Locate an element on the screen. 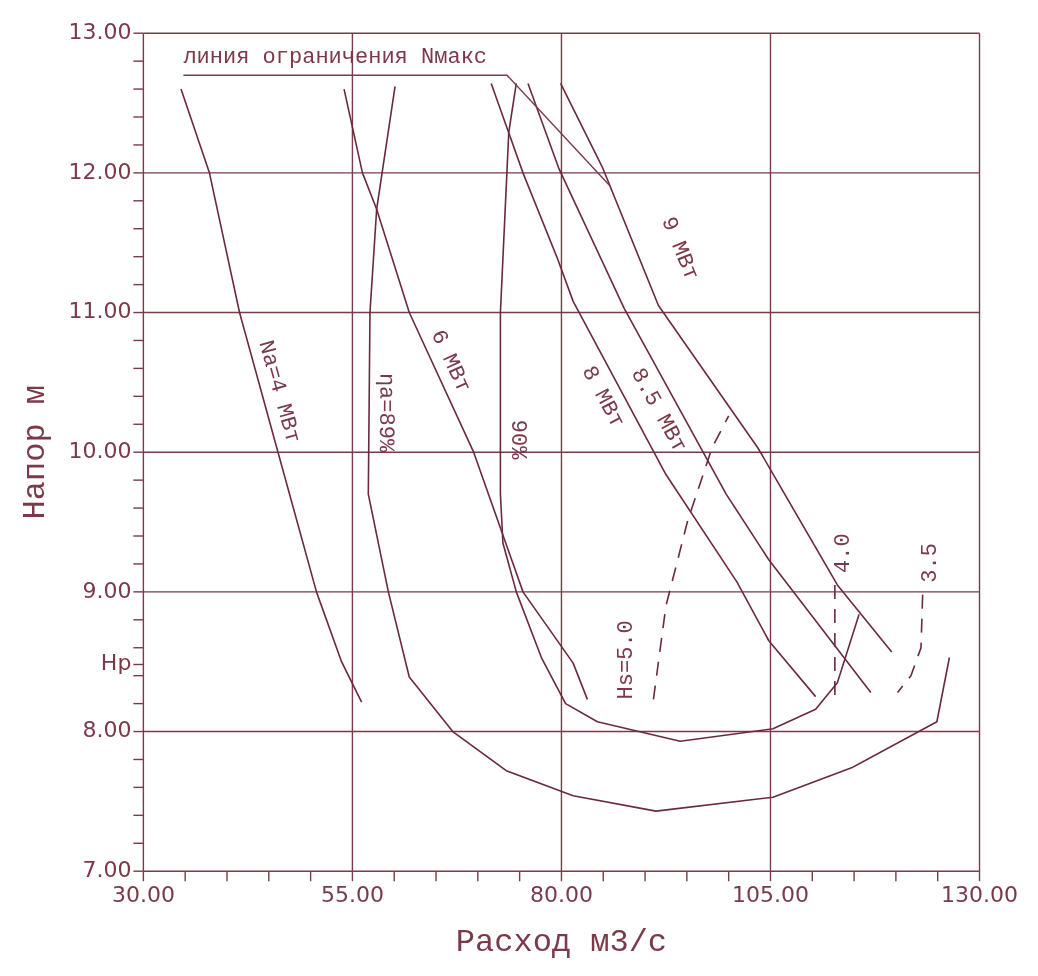  y-tick-label: 13.00 is located at coordinates (100, 31).